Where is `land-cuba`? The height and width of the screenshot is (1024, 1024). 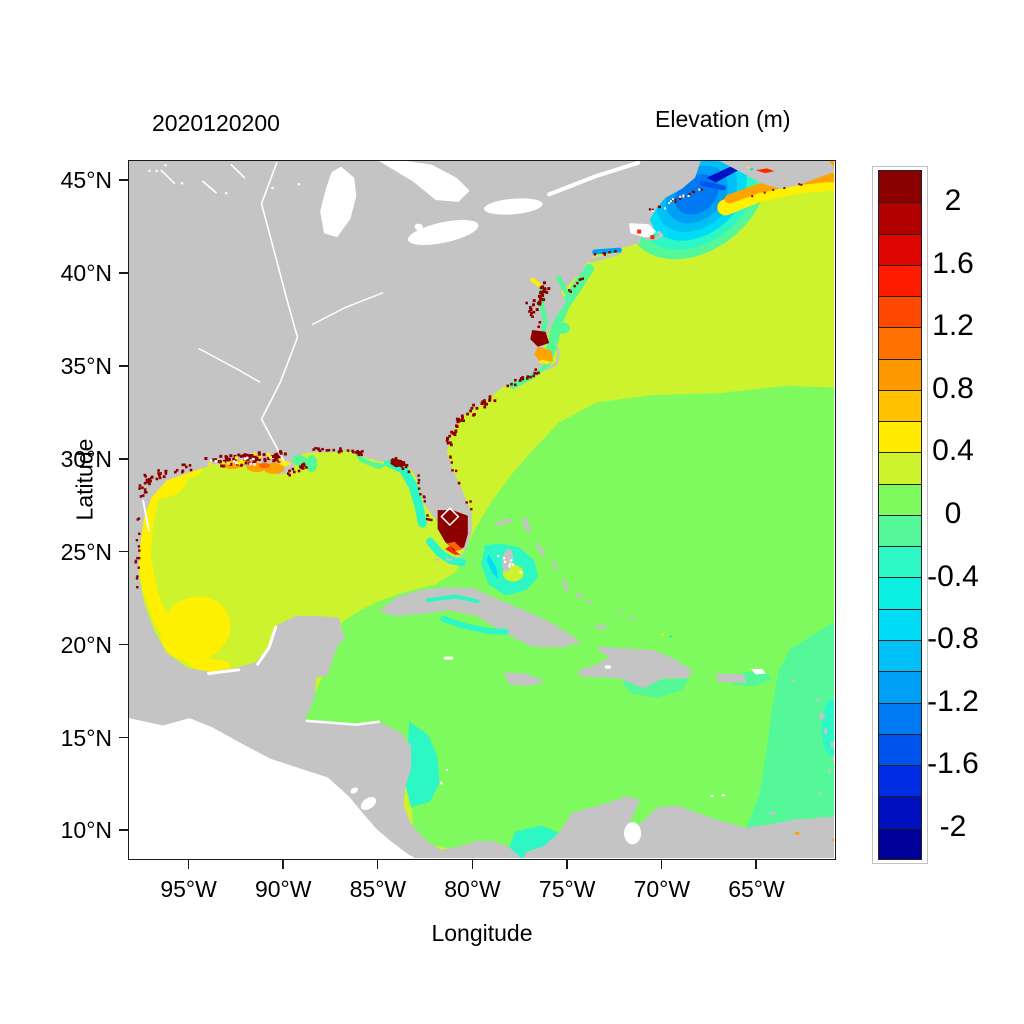
land-cuba is located at coordinates (480, 617).